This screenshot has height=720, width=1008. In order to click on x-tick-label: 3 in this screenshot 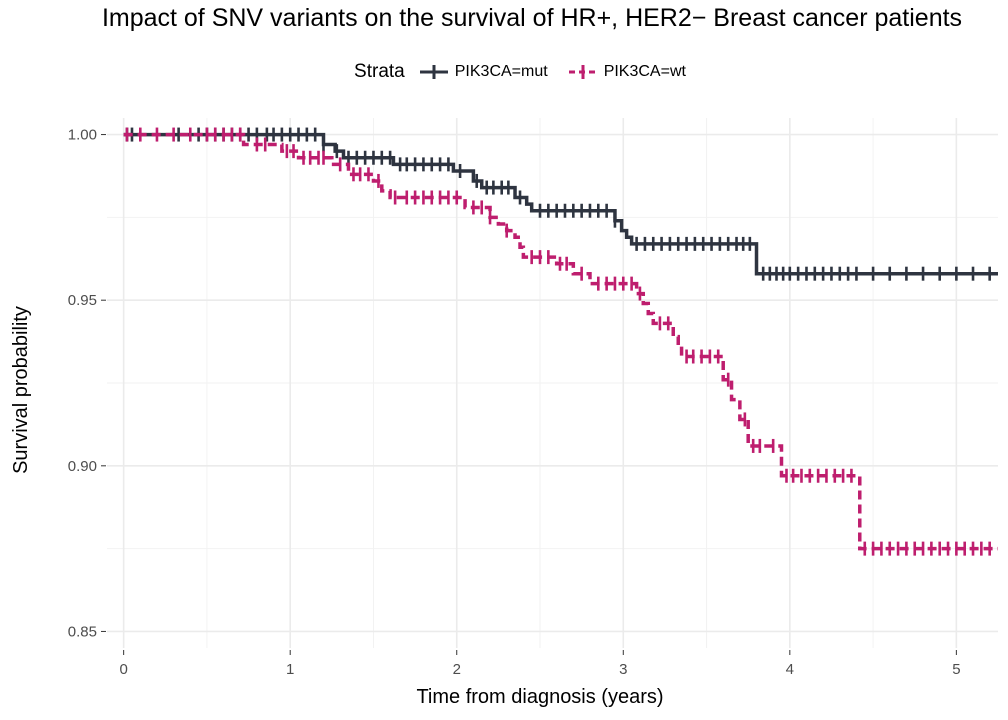, I will do `click(623, 669)`.